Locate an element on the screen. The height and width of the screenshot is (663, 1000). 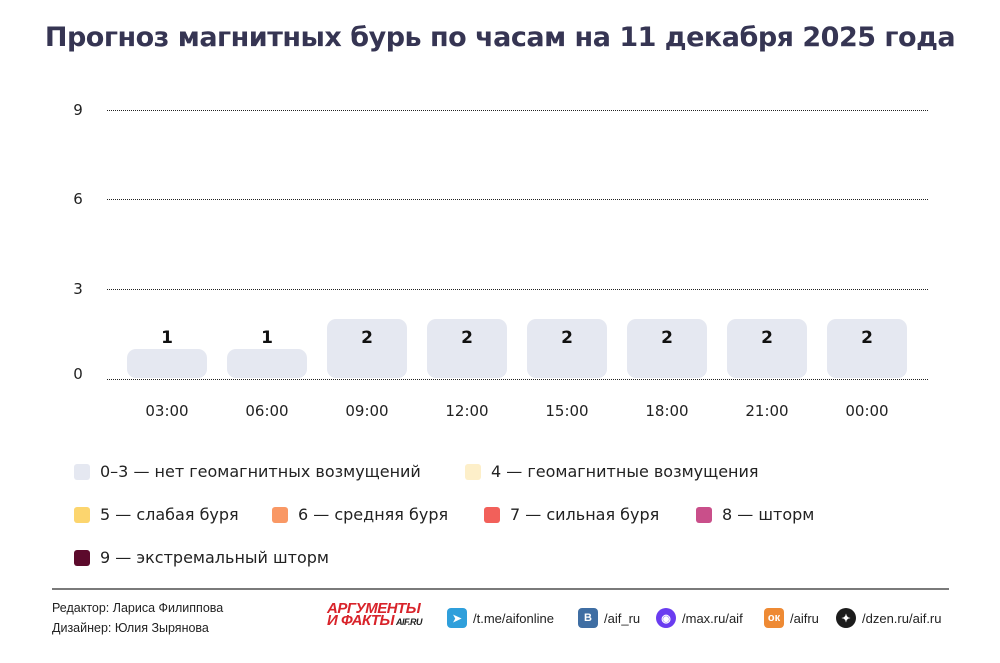
odnoklassniki-icon: ок is located at coordinates (774, 618).